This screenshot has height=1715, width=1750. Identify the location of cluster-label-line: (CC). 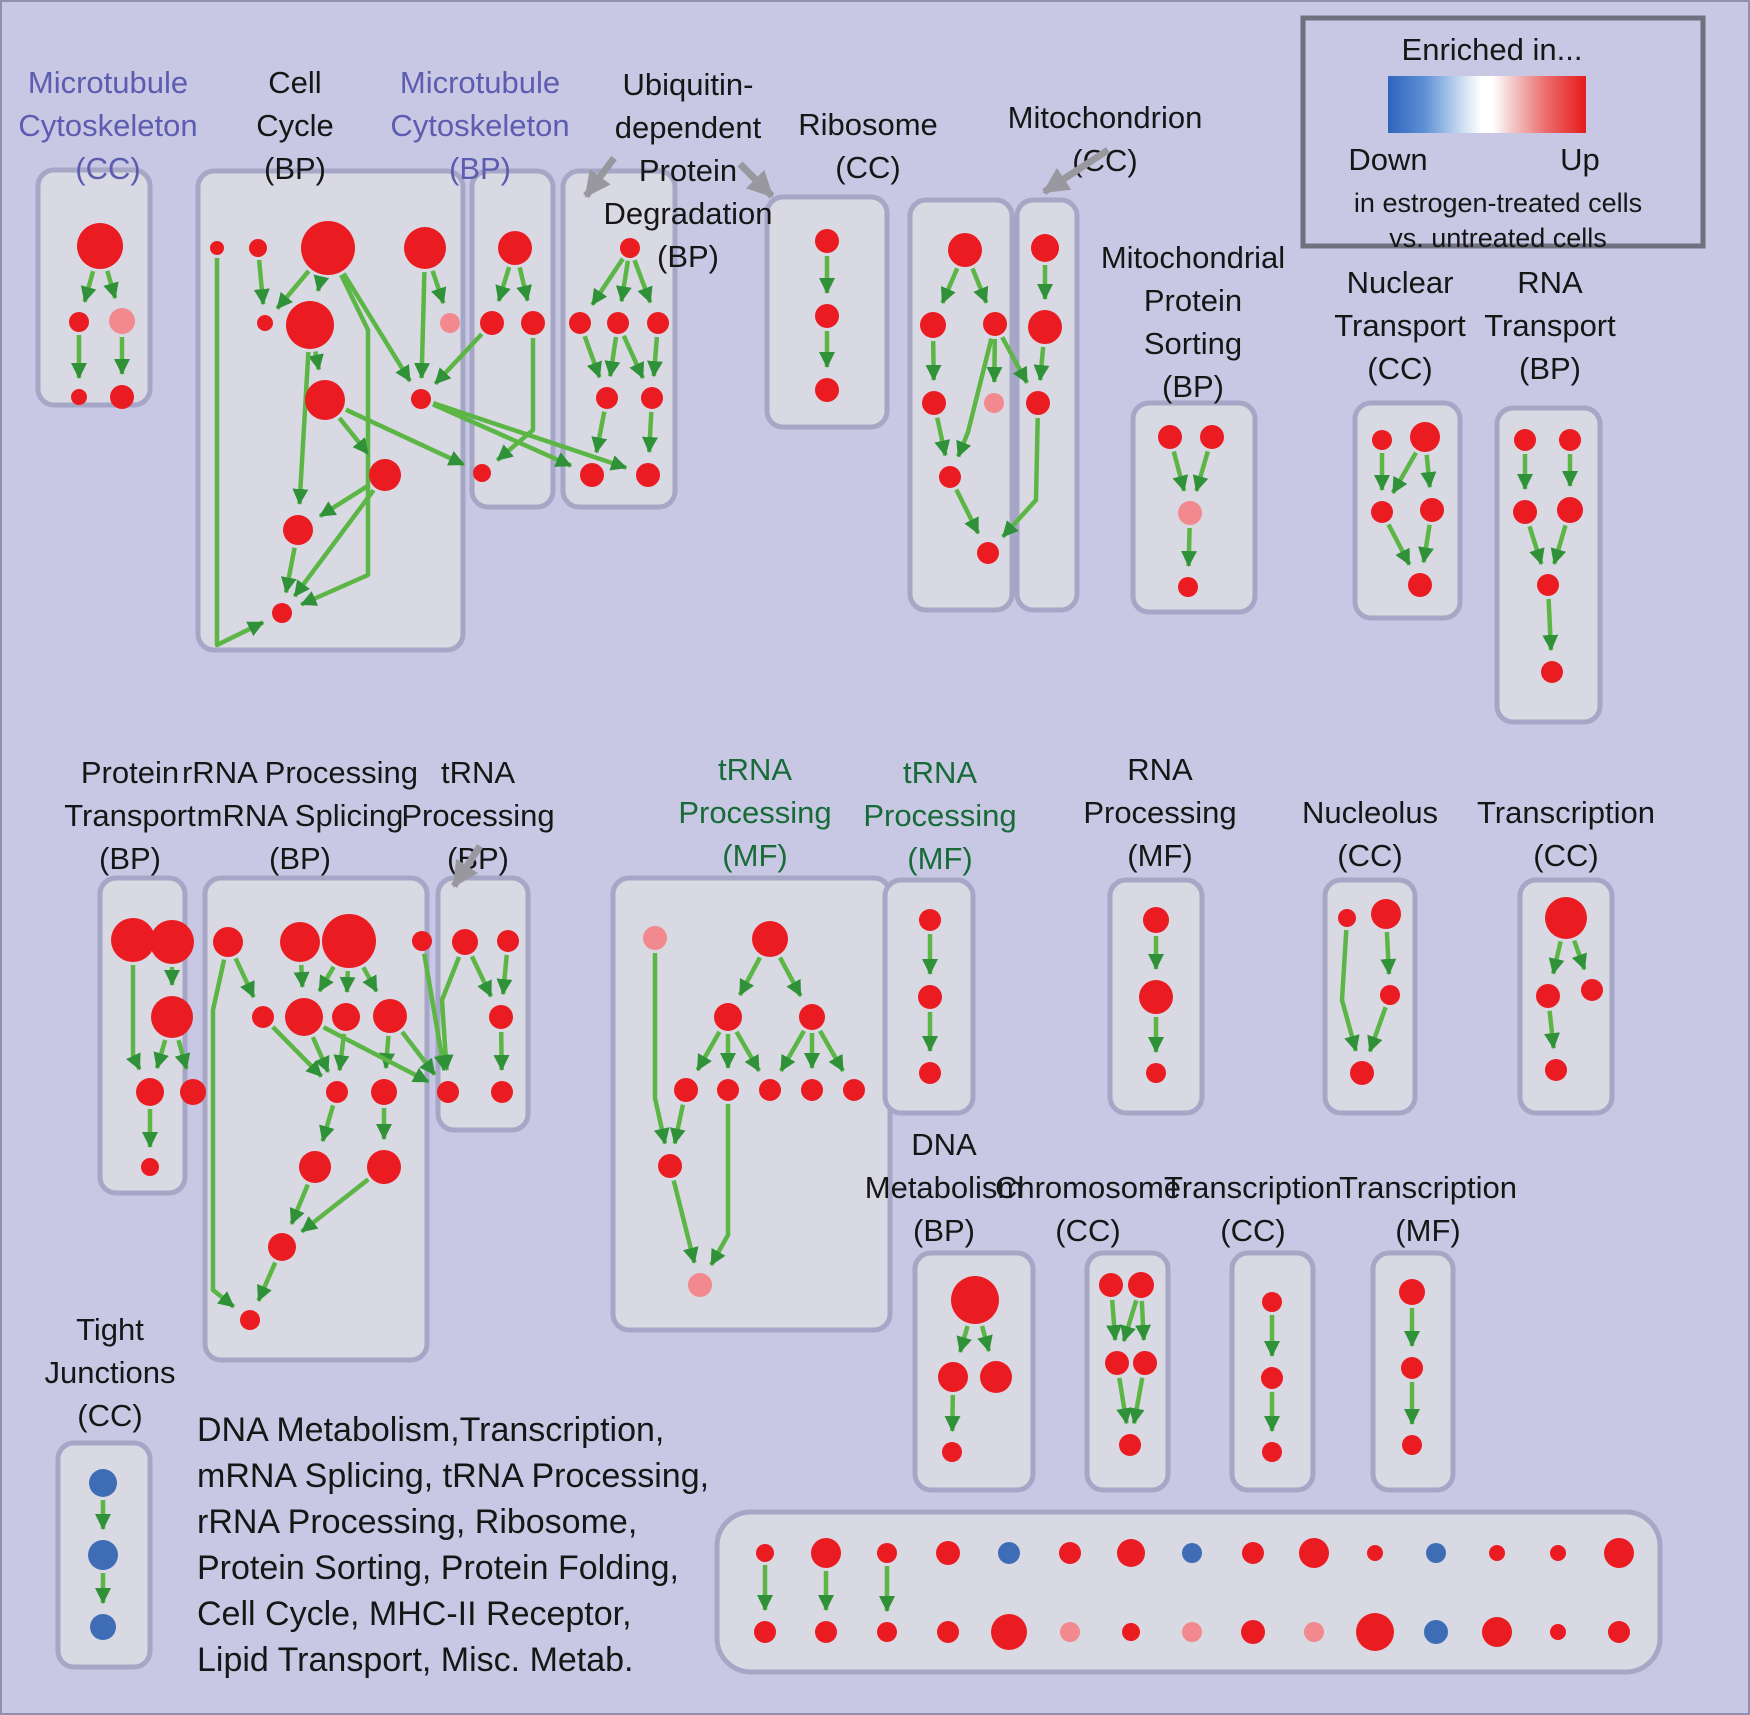
(1252, 1230).